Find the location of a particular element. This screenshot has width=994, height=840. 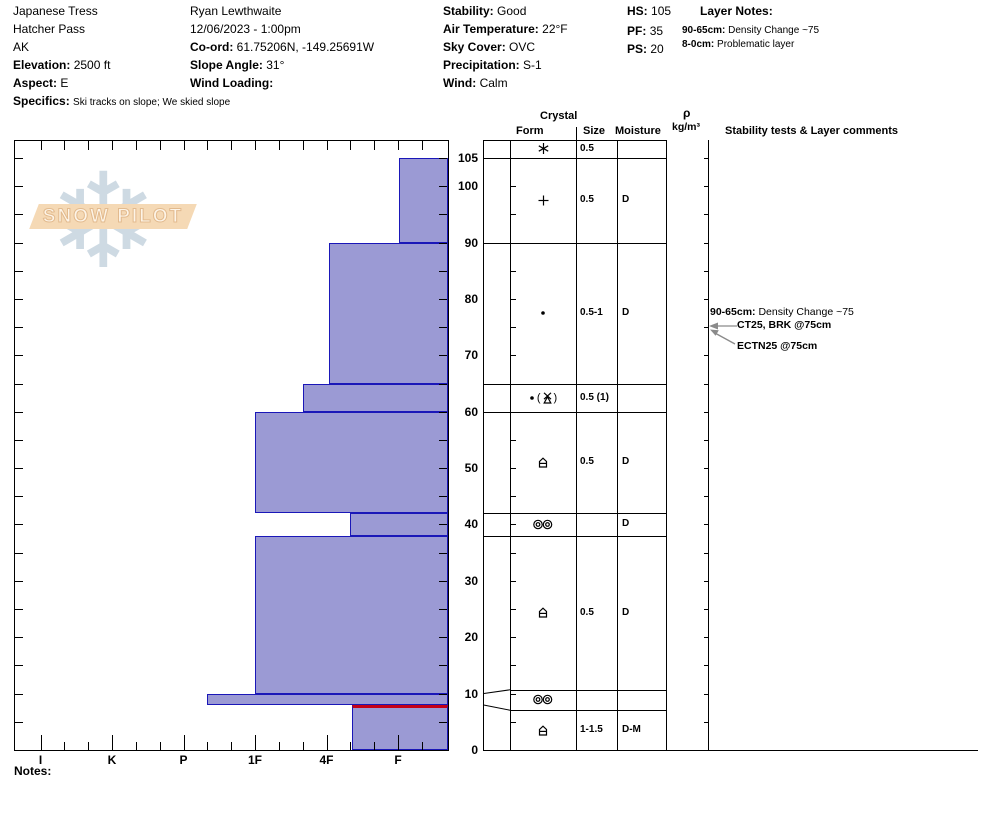

sky-cover-line: Sky Cover: OVC is located at coordinates (489, 47).